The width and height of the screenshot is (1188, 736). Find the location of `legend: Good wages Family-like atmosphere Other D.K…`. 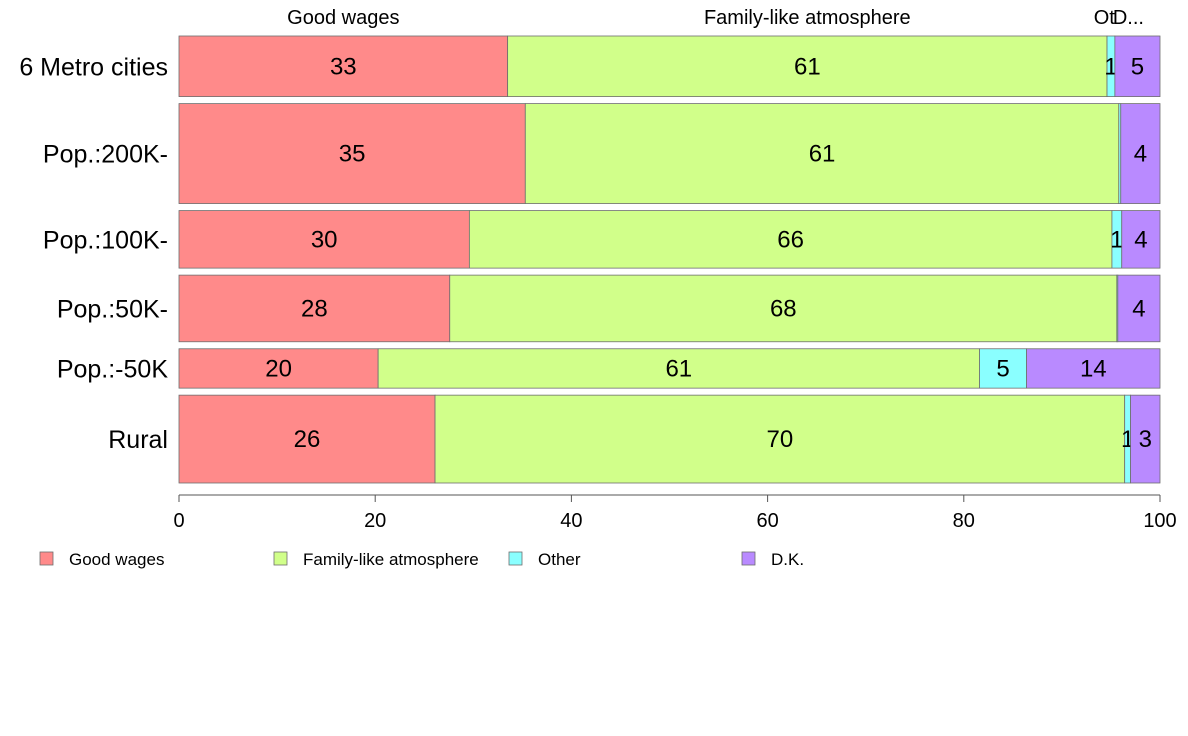

legend: Good wages Family-like atmosphere Other D.K… is located at coordinates (421, 559).